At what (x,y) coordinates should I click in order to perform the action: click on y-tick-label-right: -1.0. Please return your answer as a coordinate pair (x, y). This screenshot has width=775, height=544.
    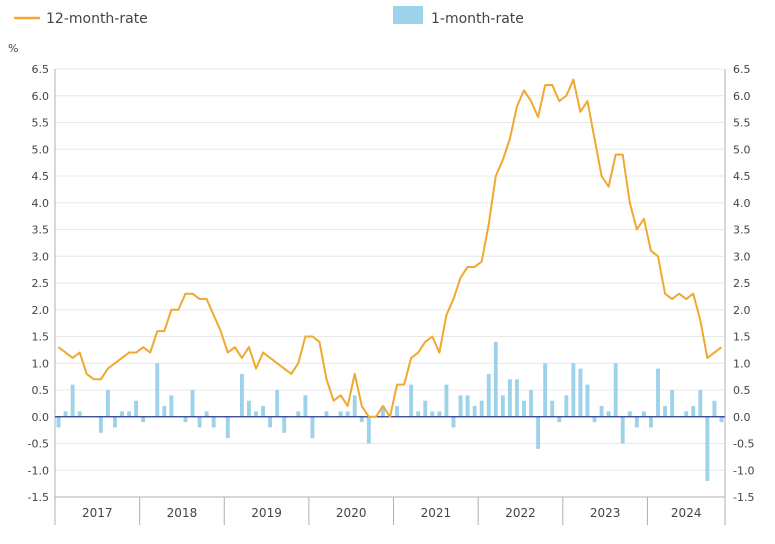
    Looking at the image, I should click on (743, 470).